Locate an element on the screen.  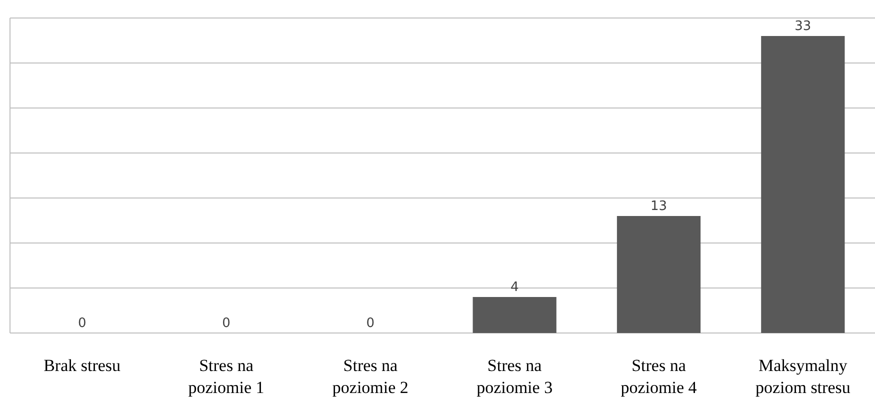
x-tick-label: Stres na poziomie 2 is located at coordinates (370, 376).